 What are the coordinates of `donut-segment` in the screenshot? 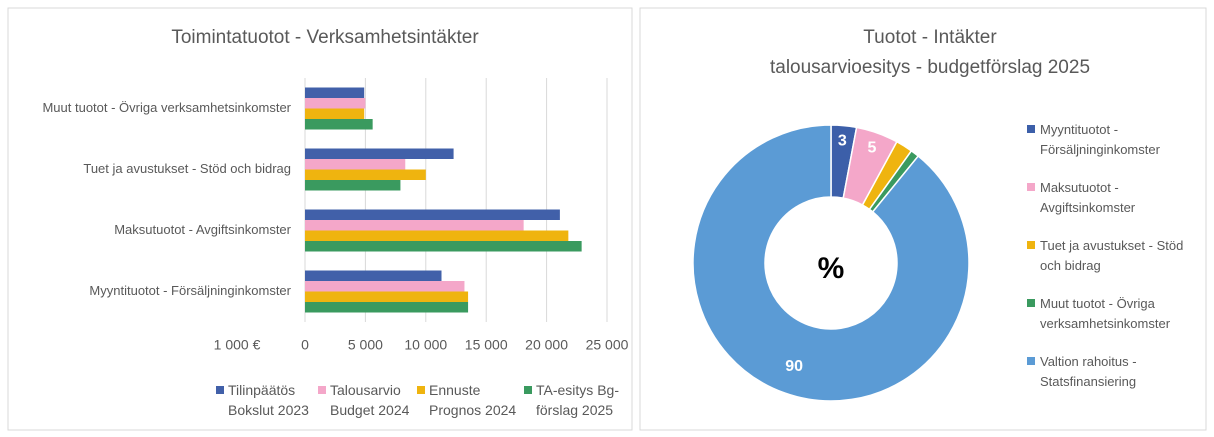 It's located at (831, 263).